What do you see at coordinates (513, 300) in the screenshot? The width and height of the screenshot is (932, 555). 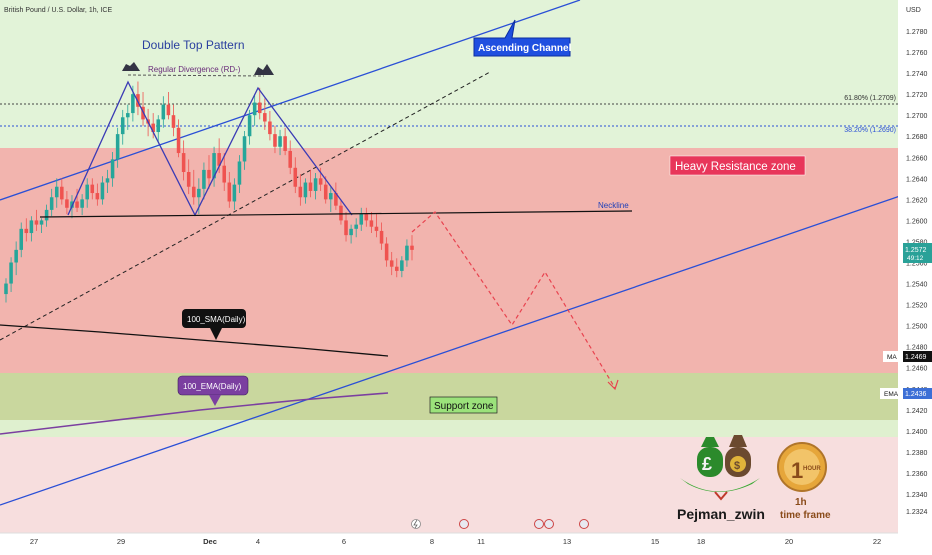 I see `projection-path` at bounding box center [513, 300].